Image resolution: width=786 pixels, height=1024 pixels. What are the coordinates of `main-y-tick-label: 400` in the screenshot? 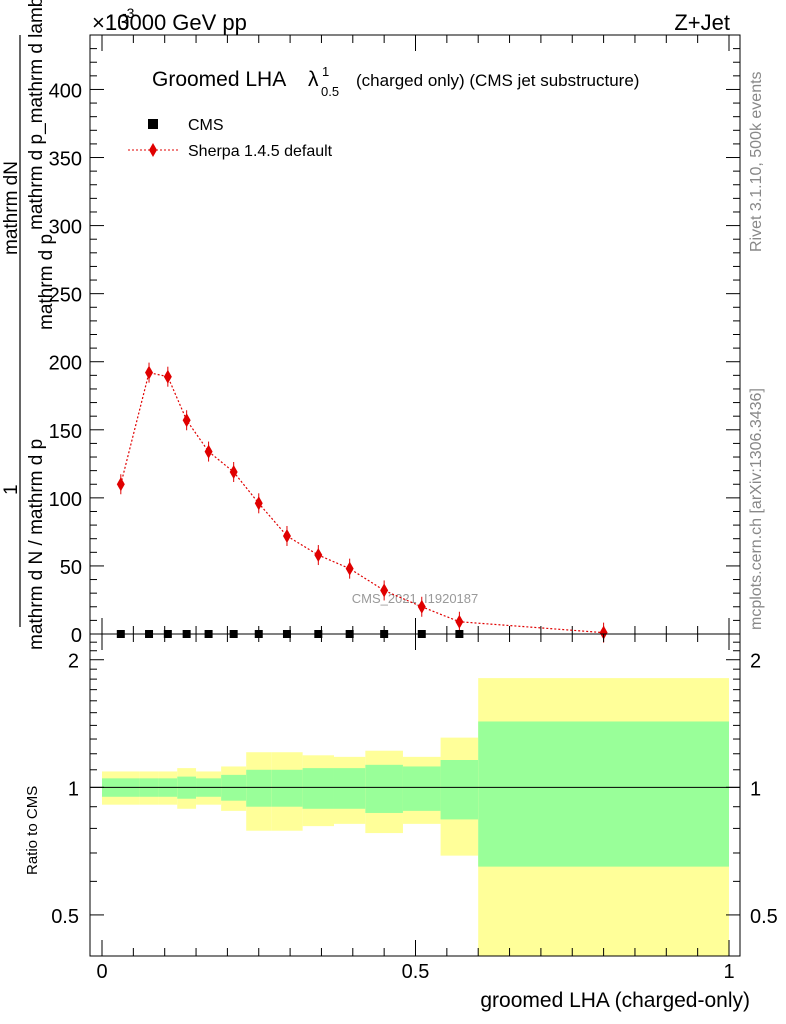 It's located at (65, 91).